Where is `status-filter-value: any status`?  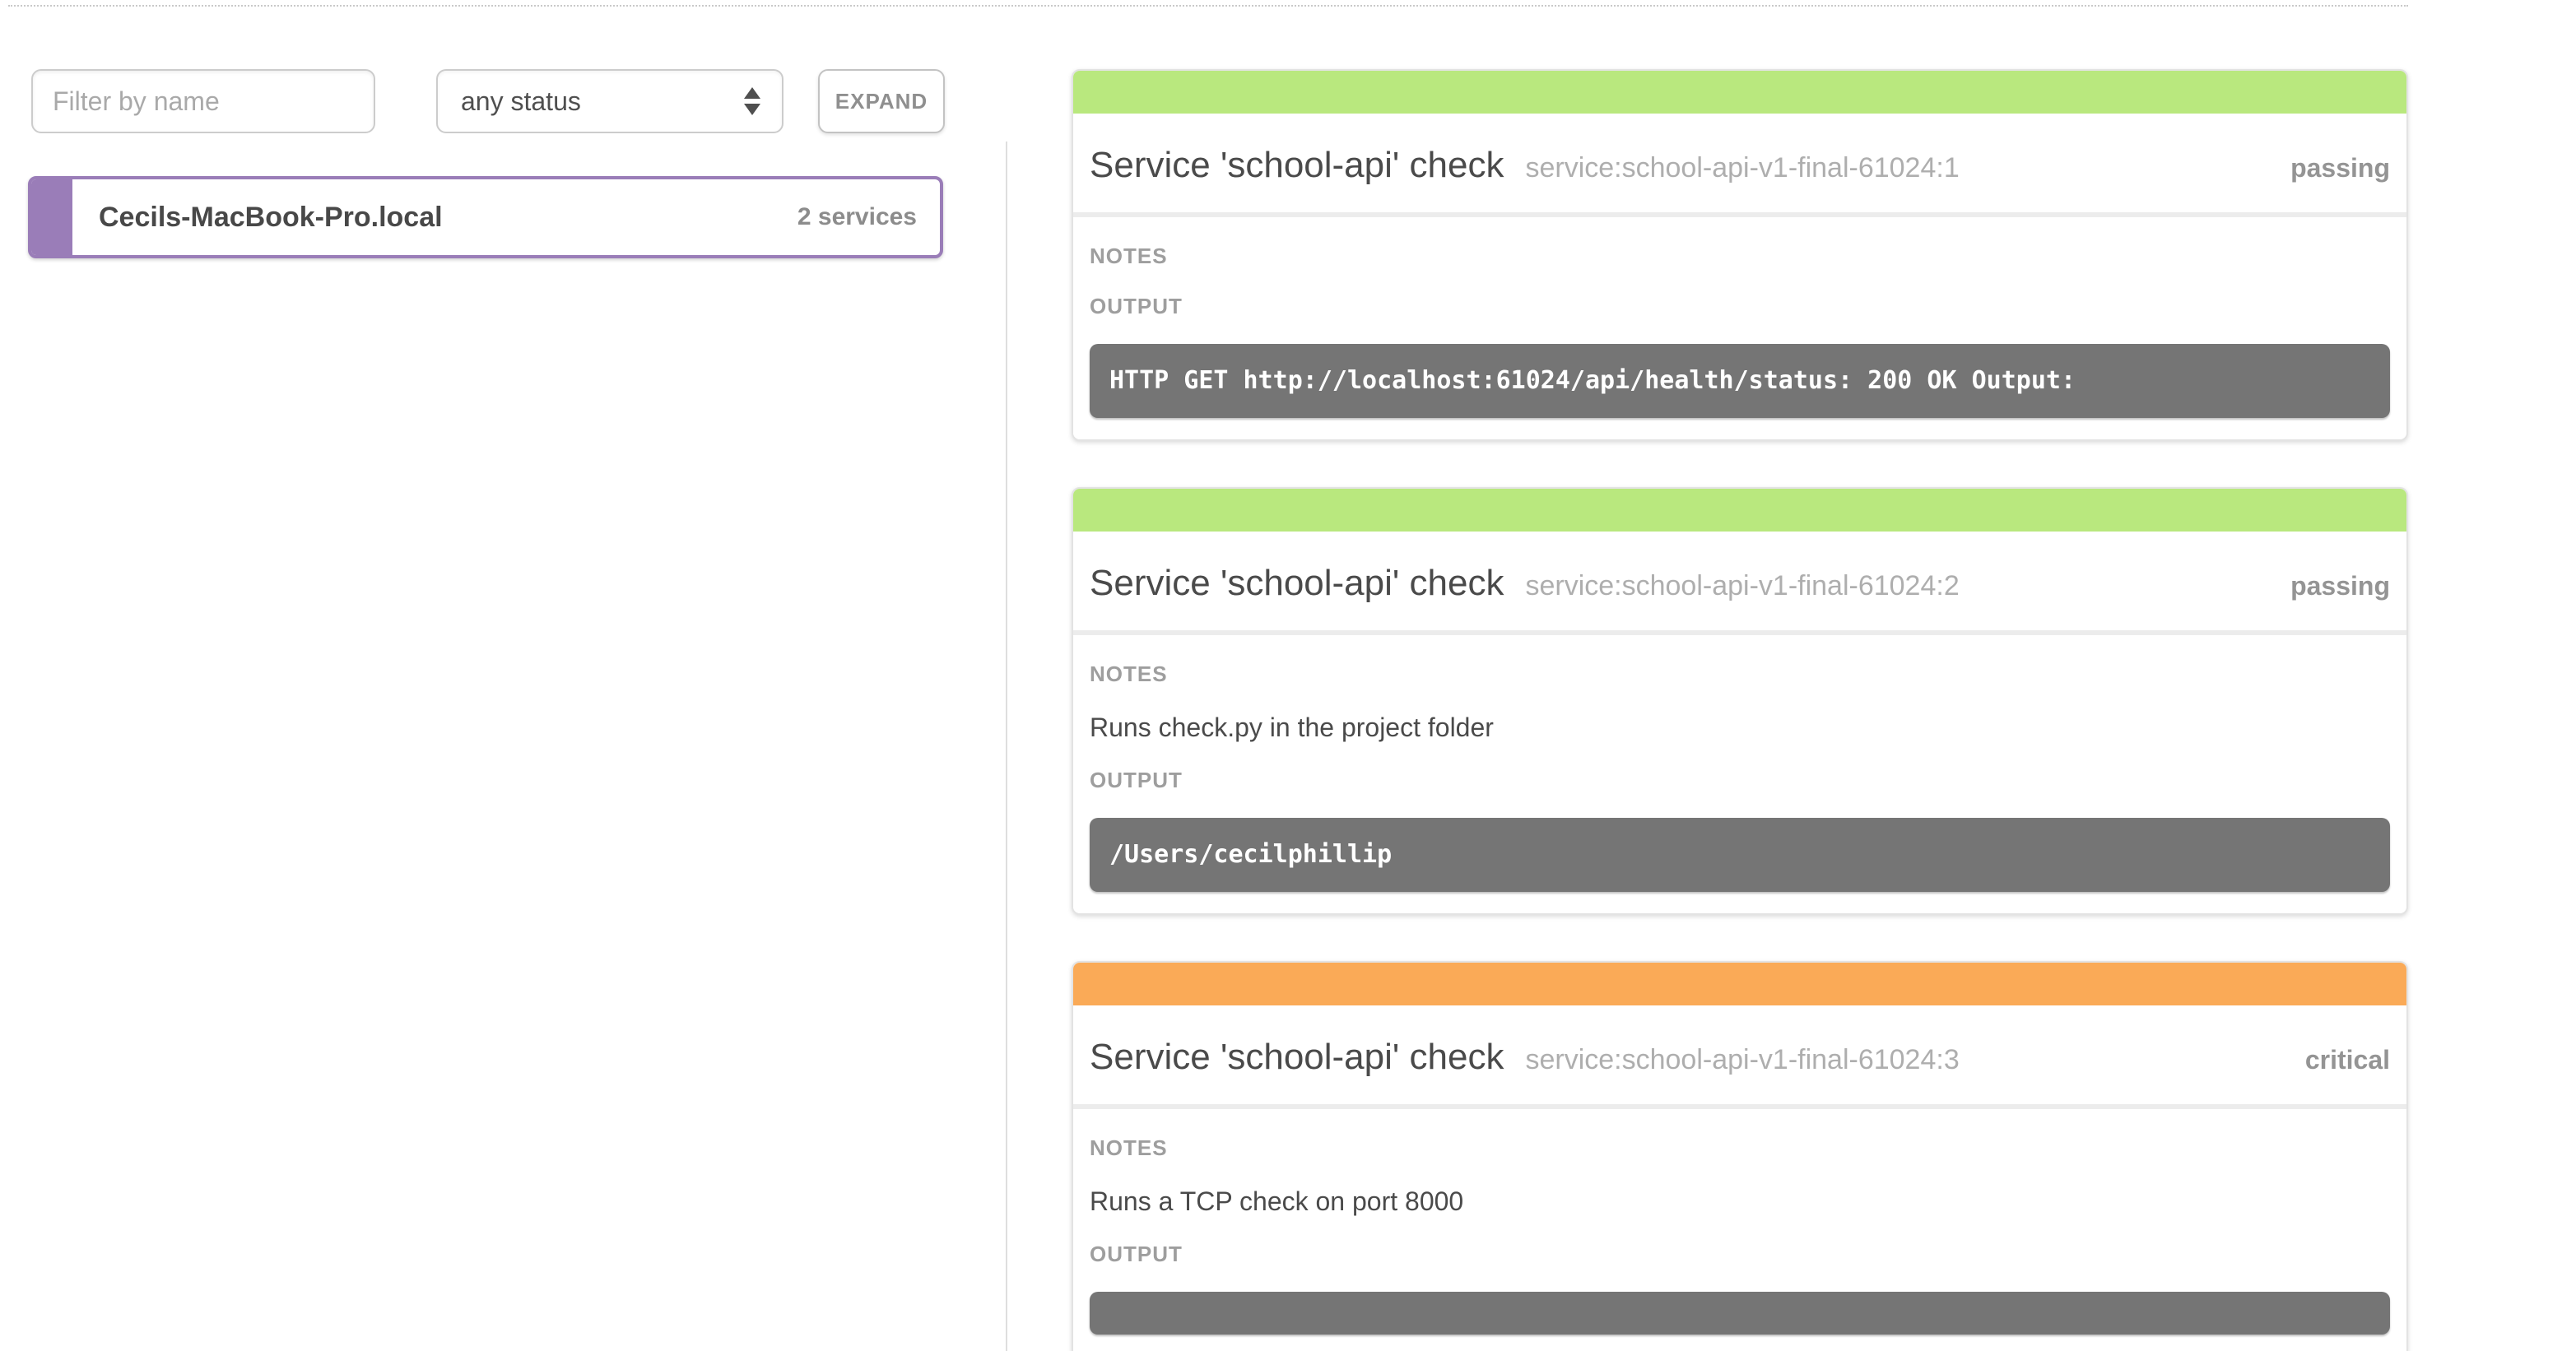
status-filter-value: any status is located at coordinates (521, 101).